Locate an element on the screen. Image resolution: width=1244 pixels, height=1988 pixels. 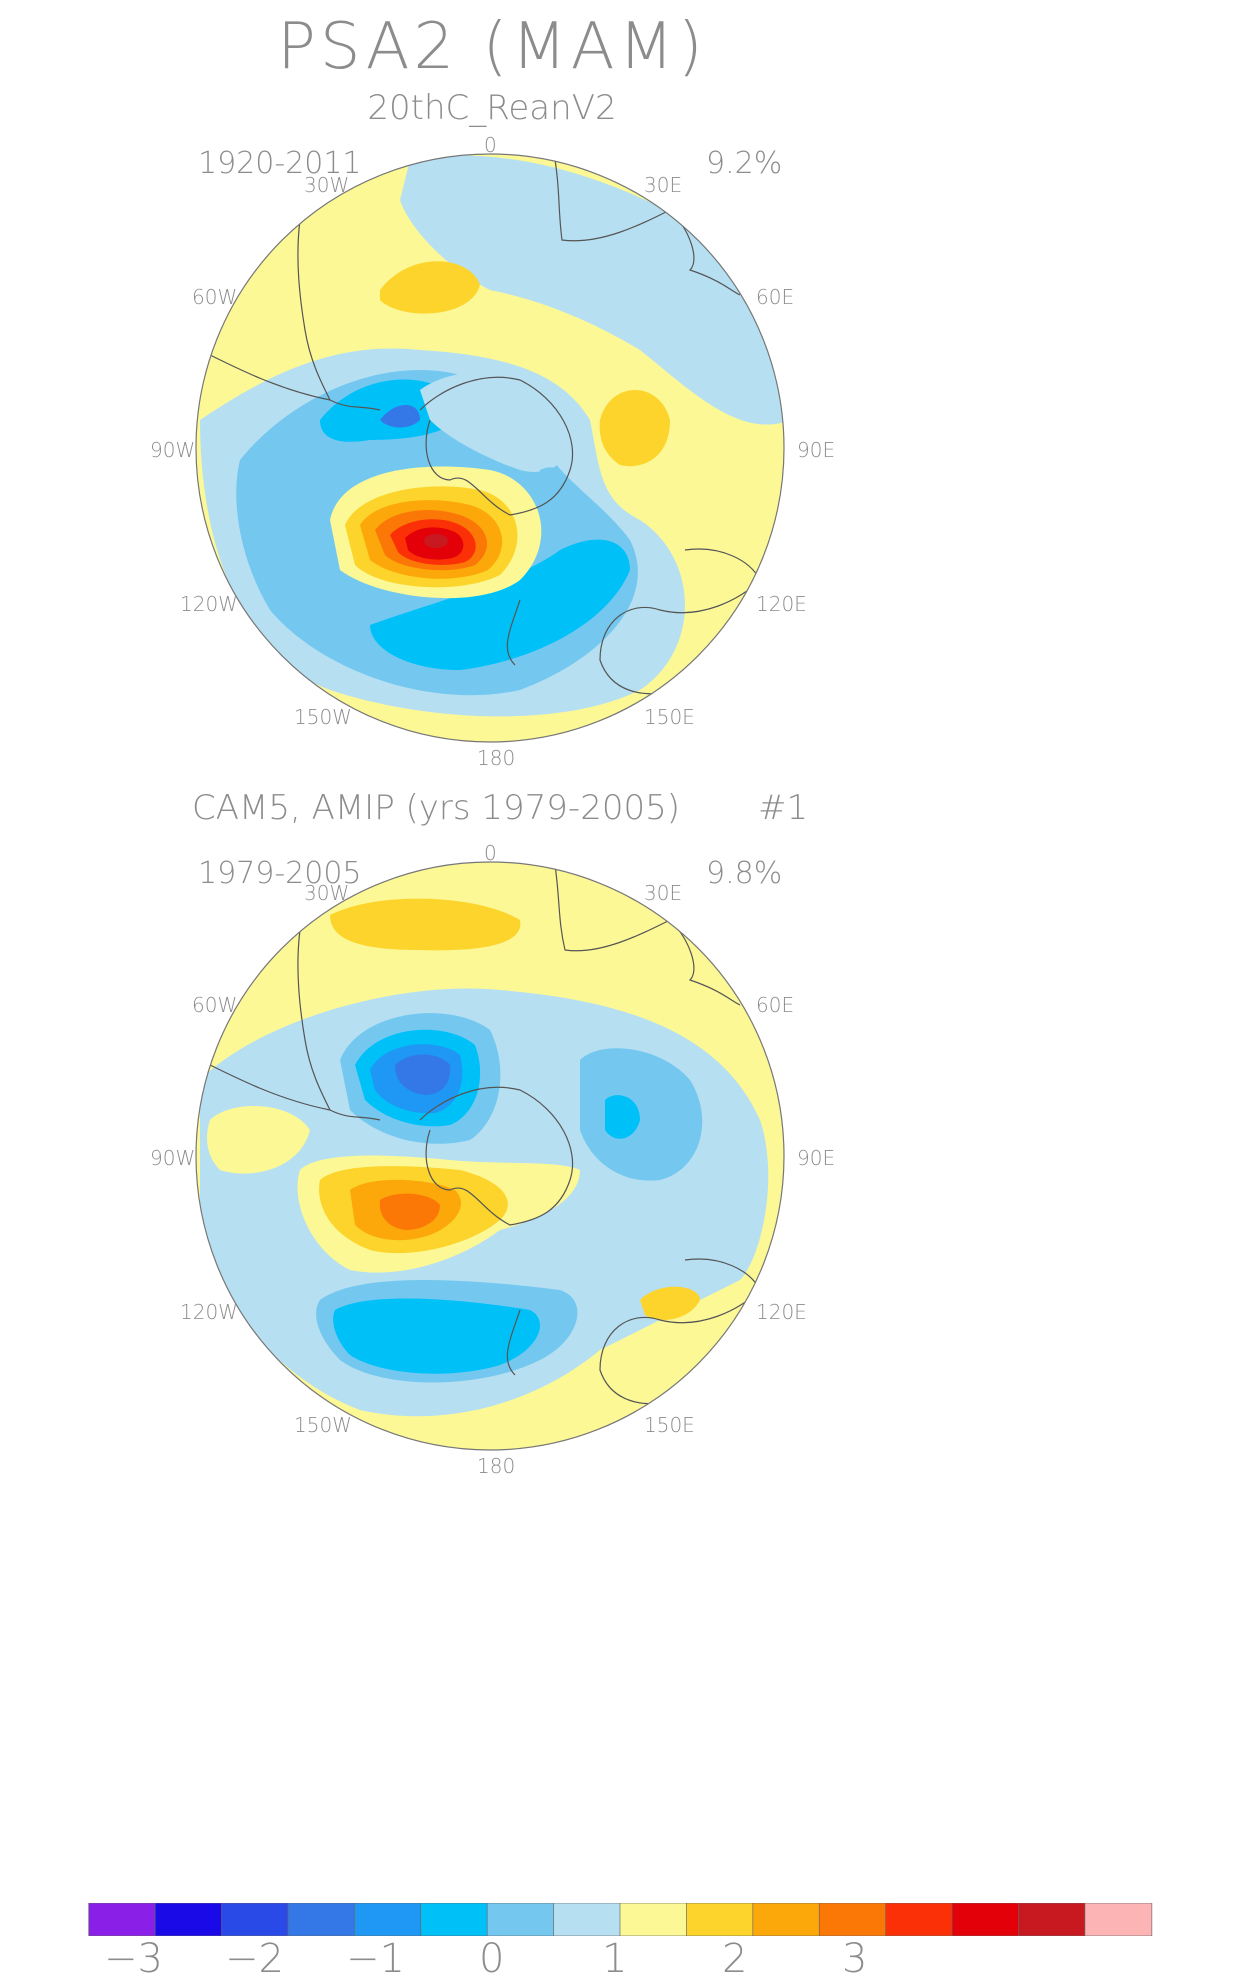
p1-lon-30w: 30W is located at coordinates (327, 185).